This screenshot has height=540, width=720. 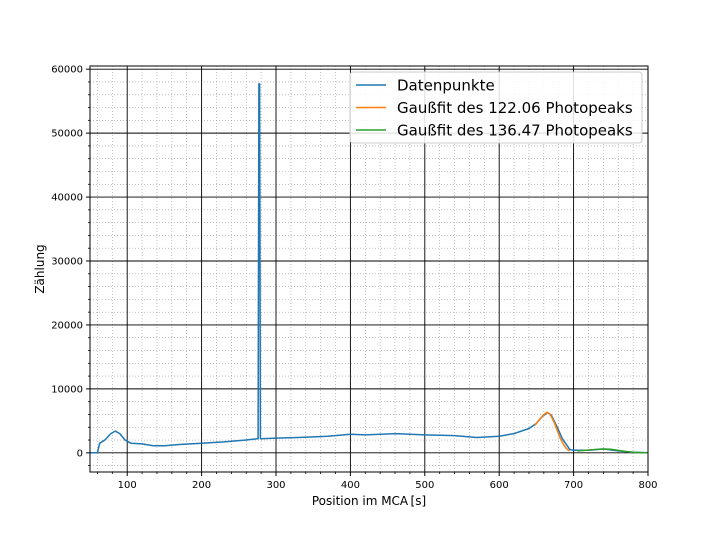 What do you see at coordinates (40, 268) in the screenshot?
I see `y-axis-title: Zählung` at bounding box center [40, 268].